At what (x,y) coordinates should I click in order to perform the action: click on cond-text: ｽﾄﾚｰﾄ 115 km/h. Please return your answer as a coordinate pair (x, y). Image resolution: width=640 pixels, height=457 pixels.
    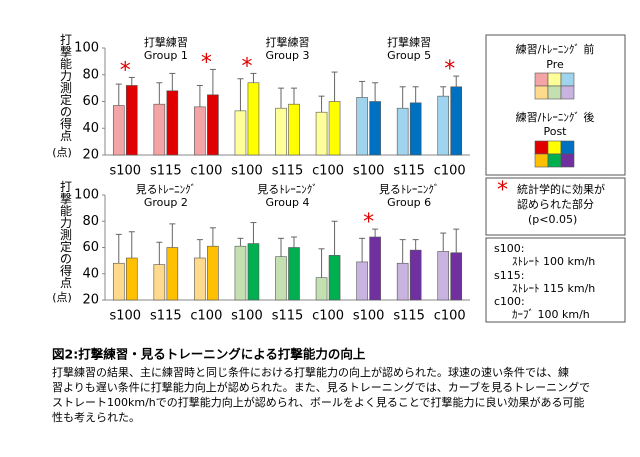
    Looking at the image, I should click on (553, 288).